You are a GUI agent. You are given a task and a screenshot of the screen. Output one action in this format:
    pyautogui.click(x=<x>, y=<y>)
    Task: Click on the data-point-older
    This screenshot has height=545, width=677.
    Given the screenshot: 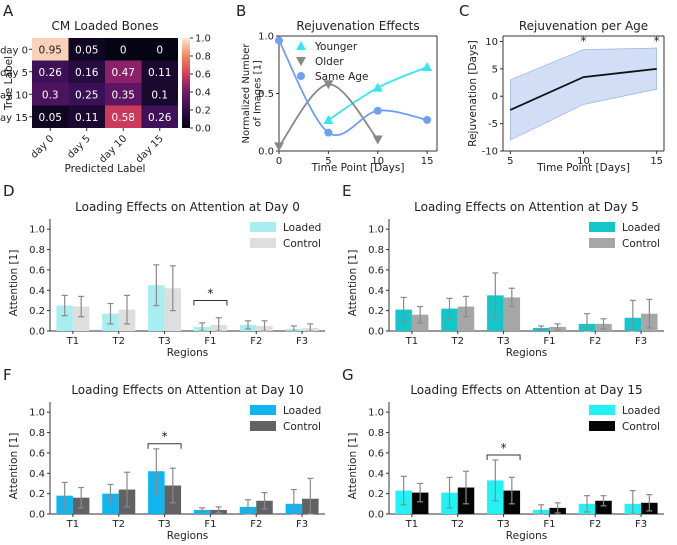 What is the action you would take?
    pyautogui.click(x=279, y=147)
    